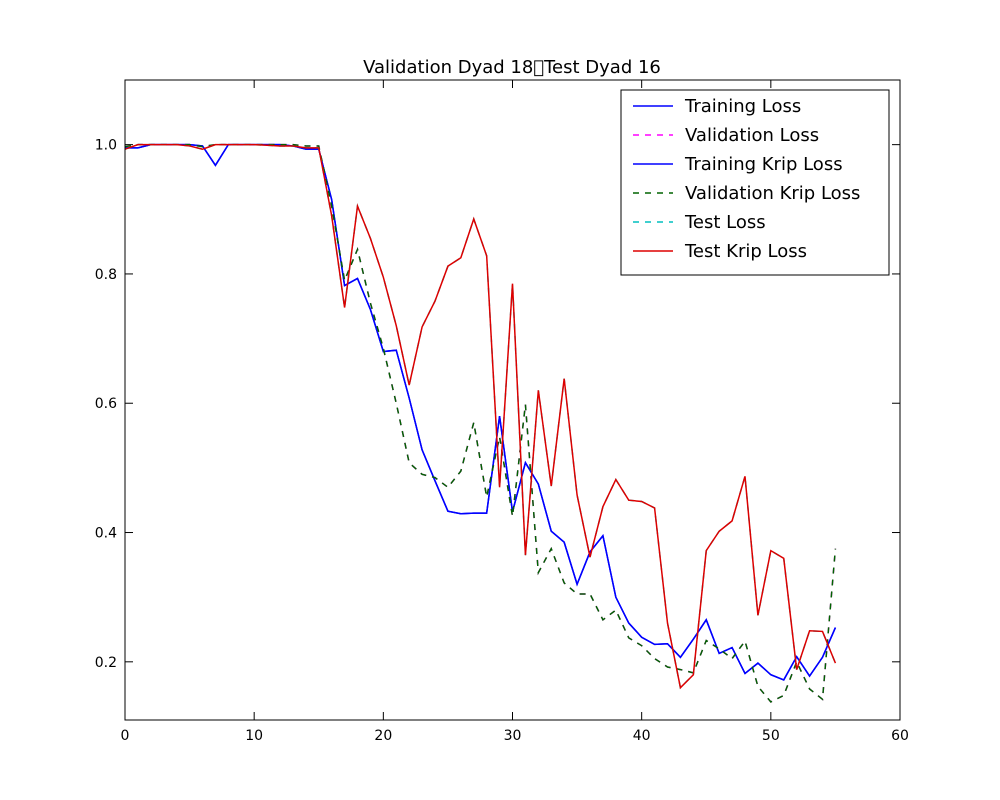  Describe the element at coordinates (125, 736) in the screenshot. I see `x-tick-label: 0` at that location.